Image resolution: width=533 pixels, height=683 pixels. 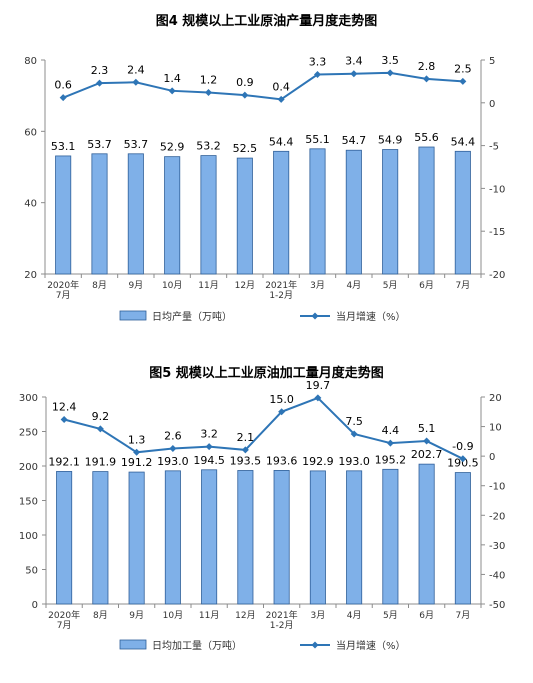 I want to click on bar-value-label: 52.9, so click(x=172, y=147).